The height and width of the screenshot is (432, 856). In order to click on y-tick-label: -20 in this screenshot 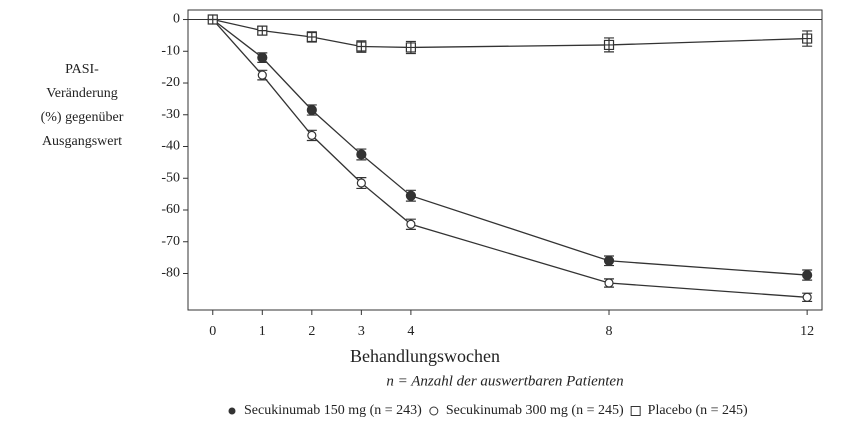, I will do `click(170, 82)`.